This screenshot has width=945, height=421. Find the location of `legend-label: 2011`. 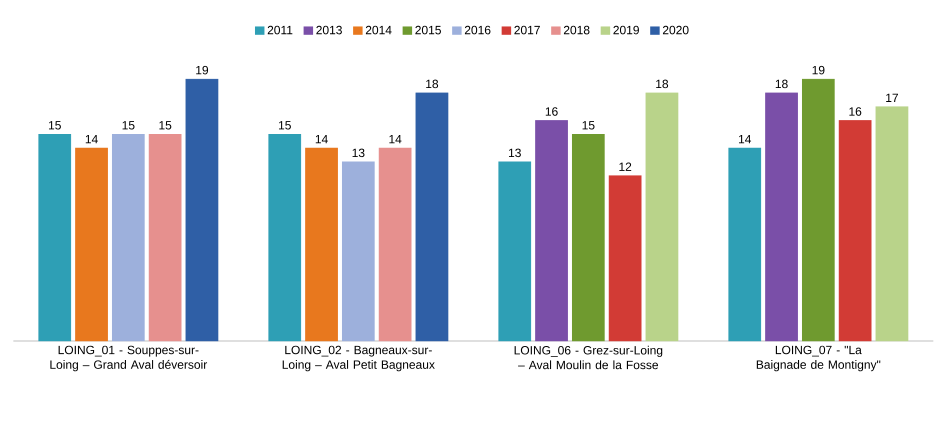

legend-label: 2011 is located at coordinates (280, 30).